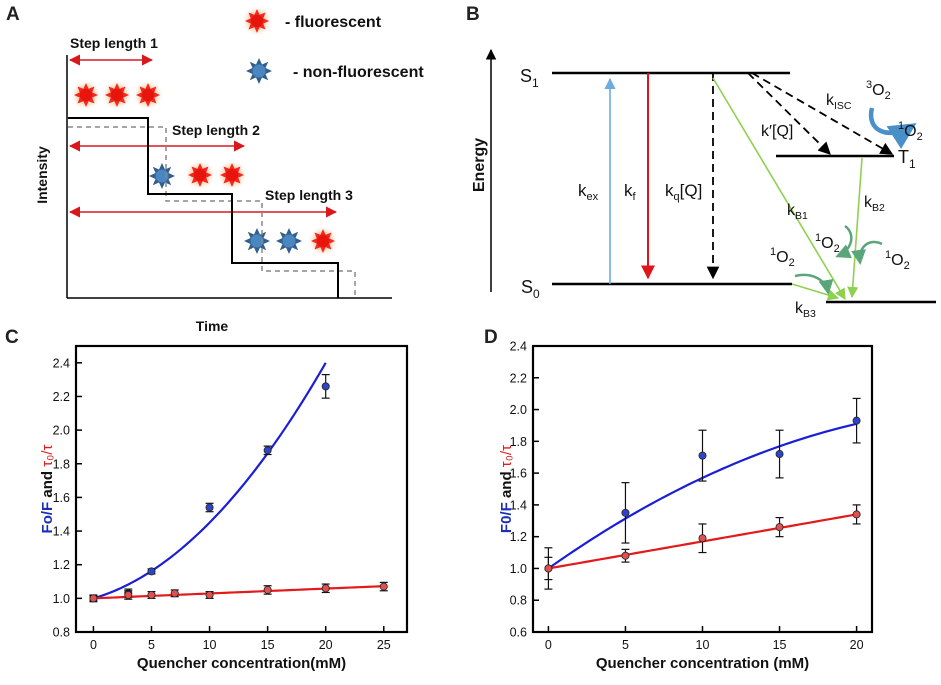  Describe the element at coordinates (216, 130) in the screenshot. I see `step-length-2-label: Step length 2` at that location.